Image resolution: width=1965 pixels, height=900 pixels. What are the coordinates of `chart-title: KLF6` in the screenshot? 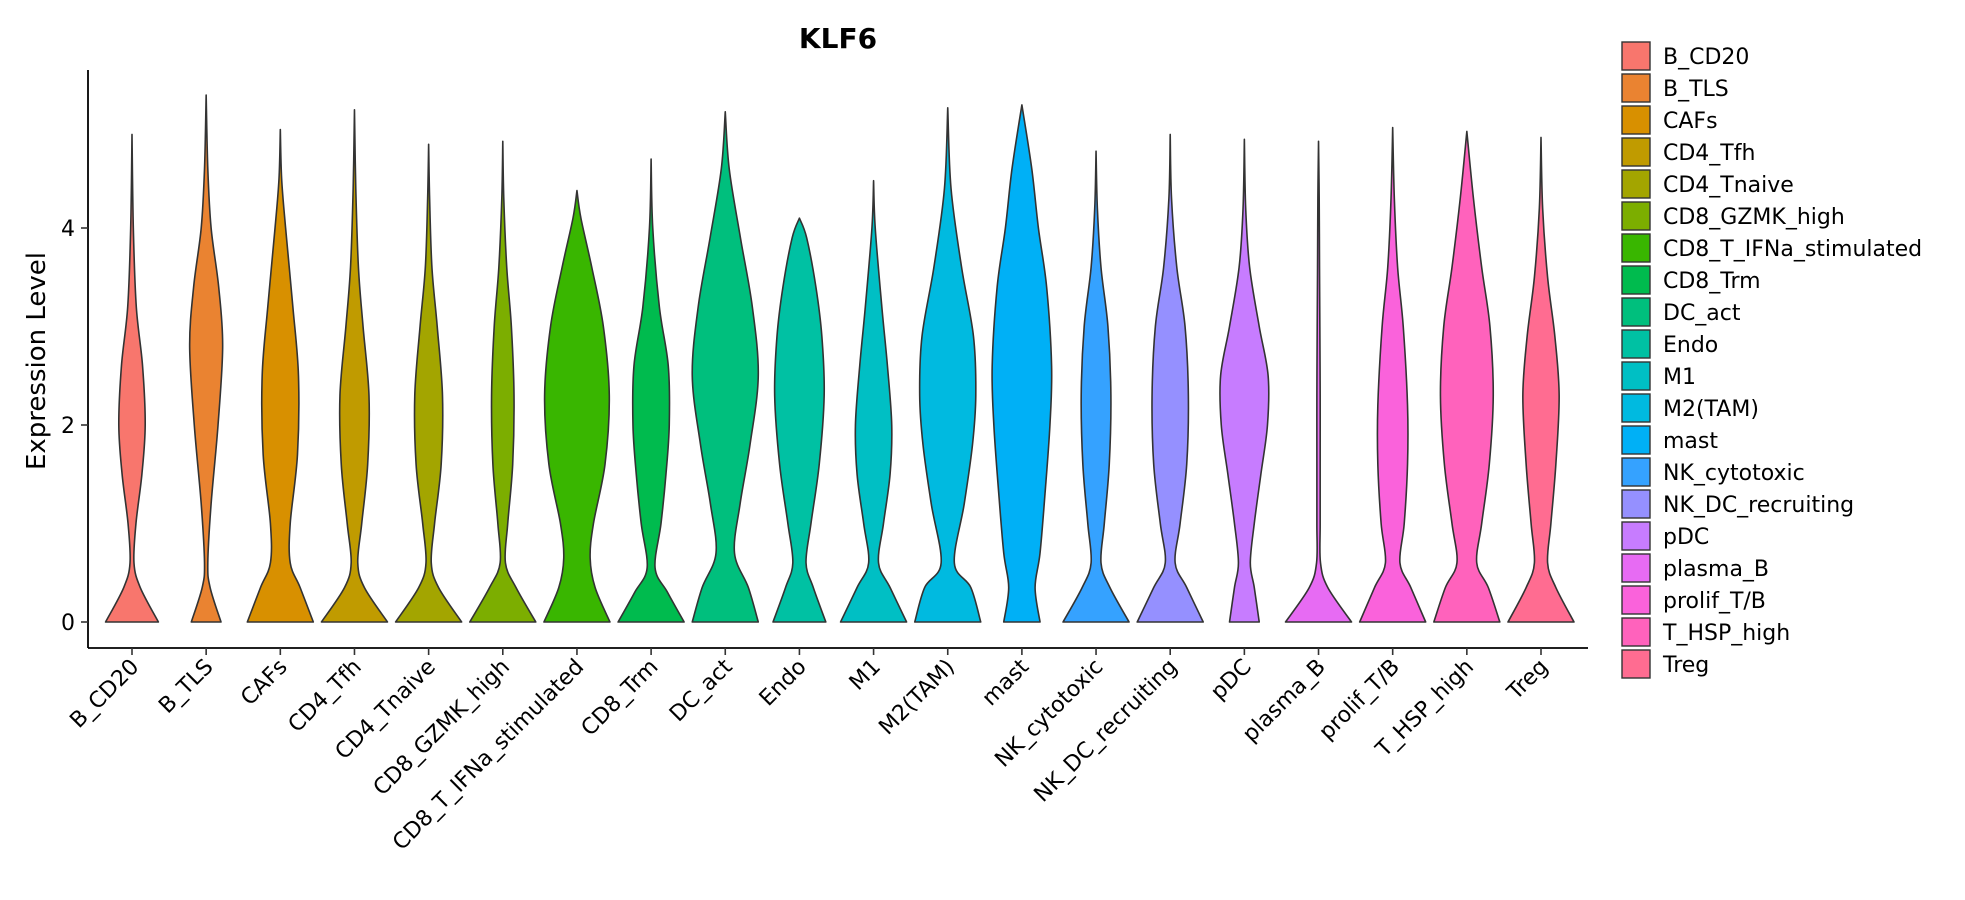 It's located at (838, 38).